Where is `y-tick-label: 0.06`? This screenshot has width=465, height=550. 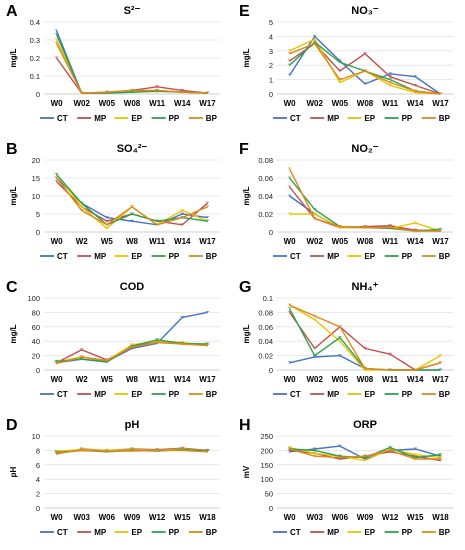 y-tick-label: 0.06 is located at coordinates (265, 178).